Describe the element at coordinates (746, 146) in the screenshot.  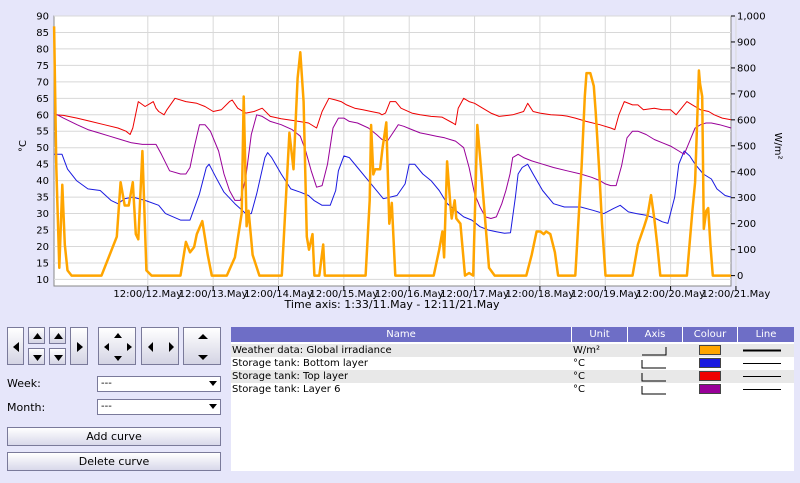
I see `y-right-tick-label: 500` at that location.